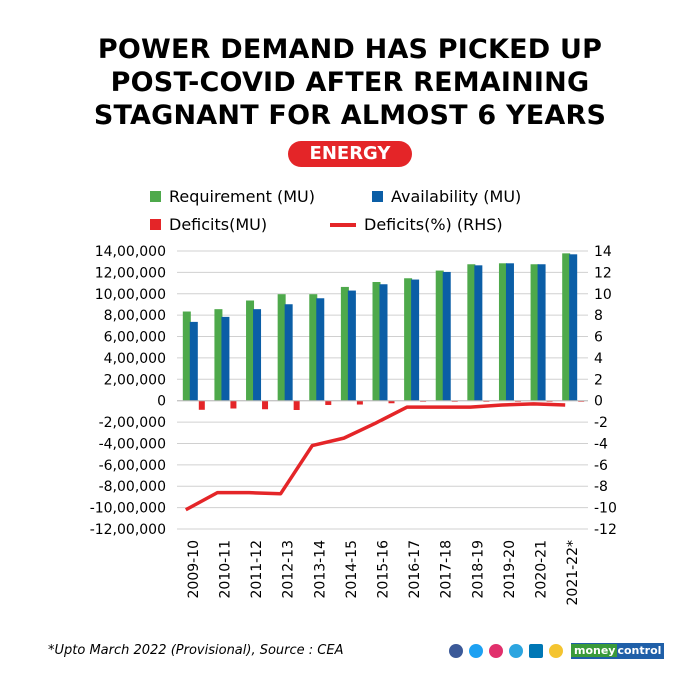 The image size is (700, 700). I want to click on legend-requirement: Requirement (MU), so click(232, 196).